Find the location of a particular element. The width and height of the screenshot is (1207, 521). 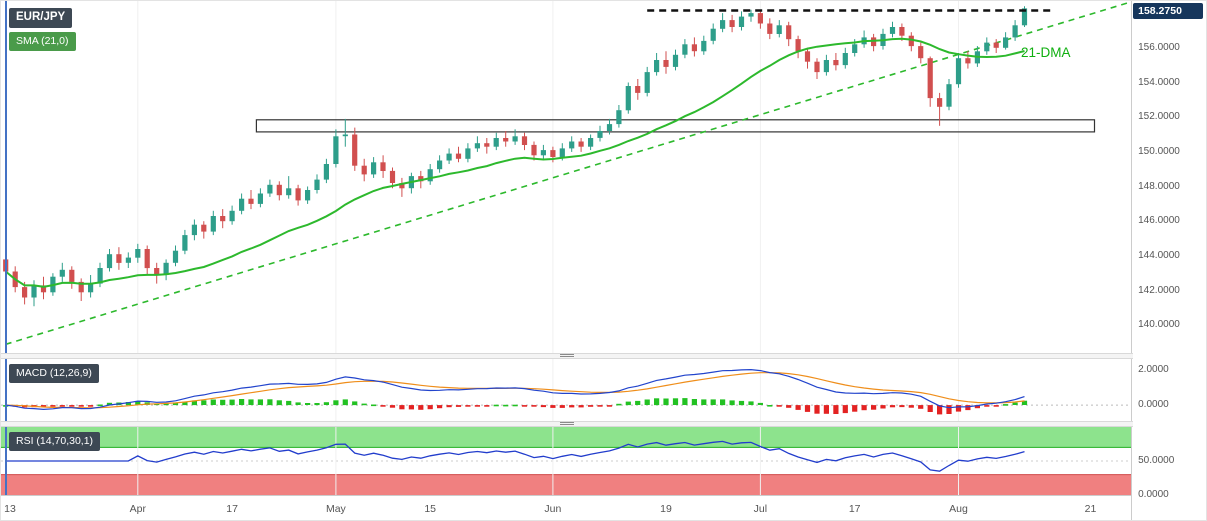

macd-chart-canvas is located at coordinates (567, 390).